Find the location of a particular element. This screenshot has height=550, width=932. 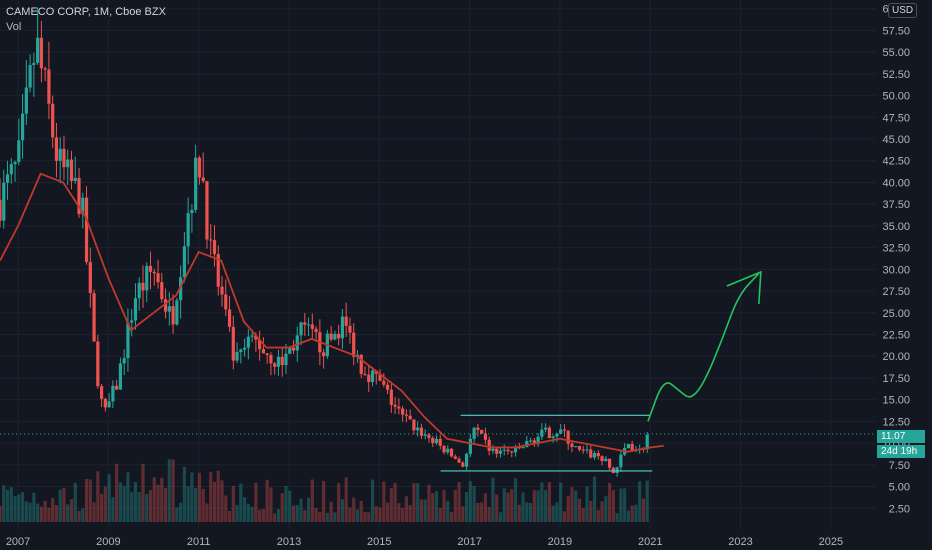

projection-arrow is located at coordinates (704, 346).